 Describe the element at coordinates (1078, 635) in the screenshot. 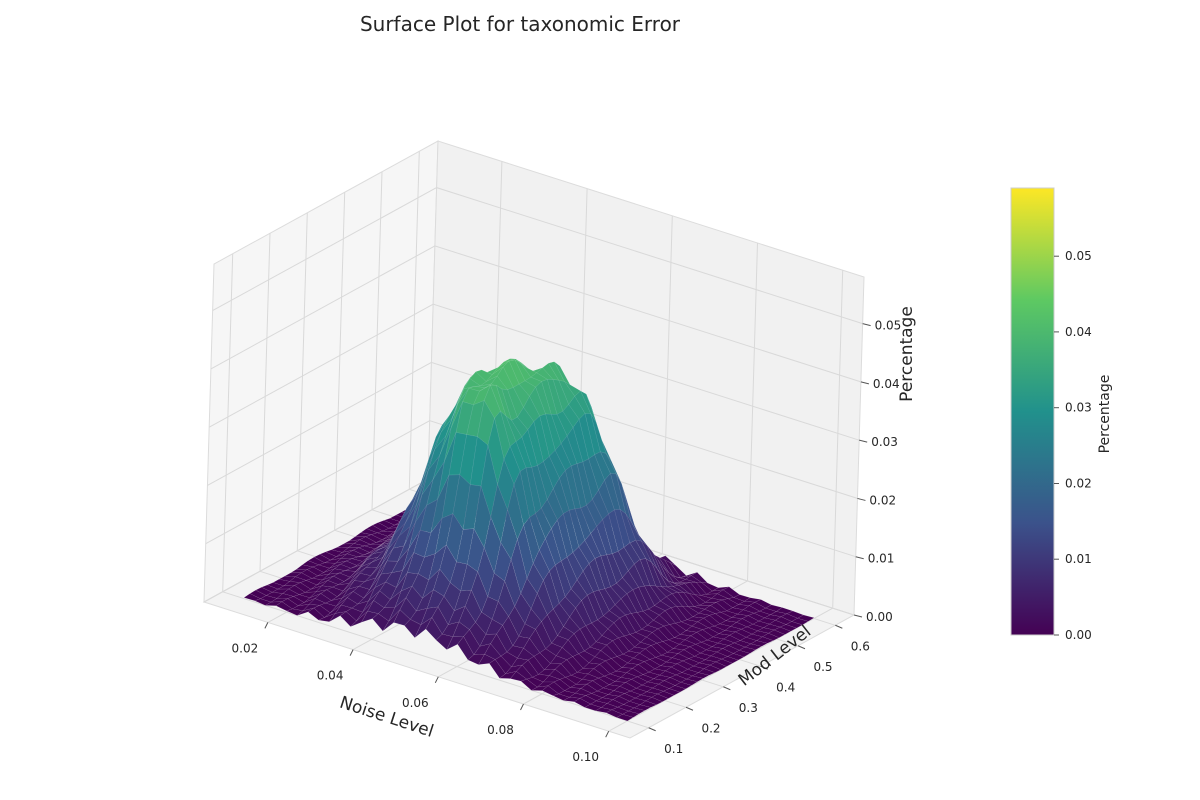

I see `colorbar-tick-label: 0.00` at that location.